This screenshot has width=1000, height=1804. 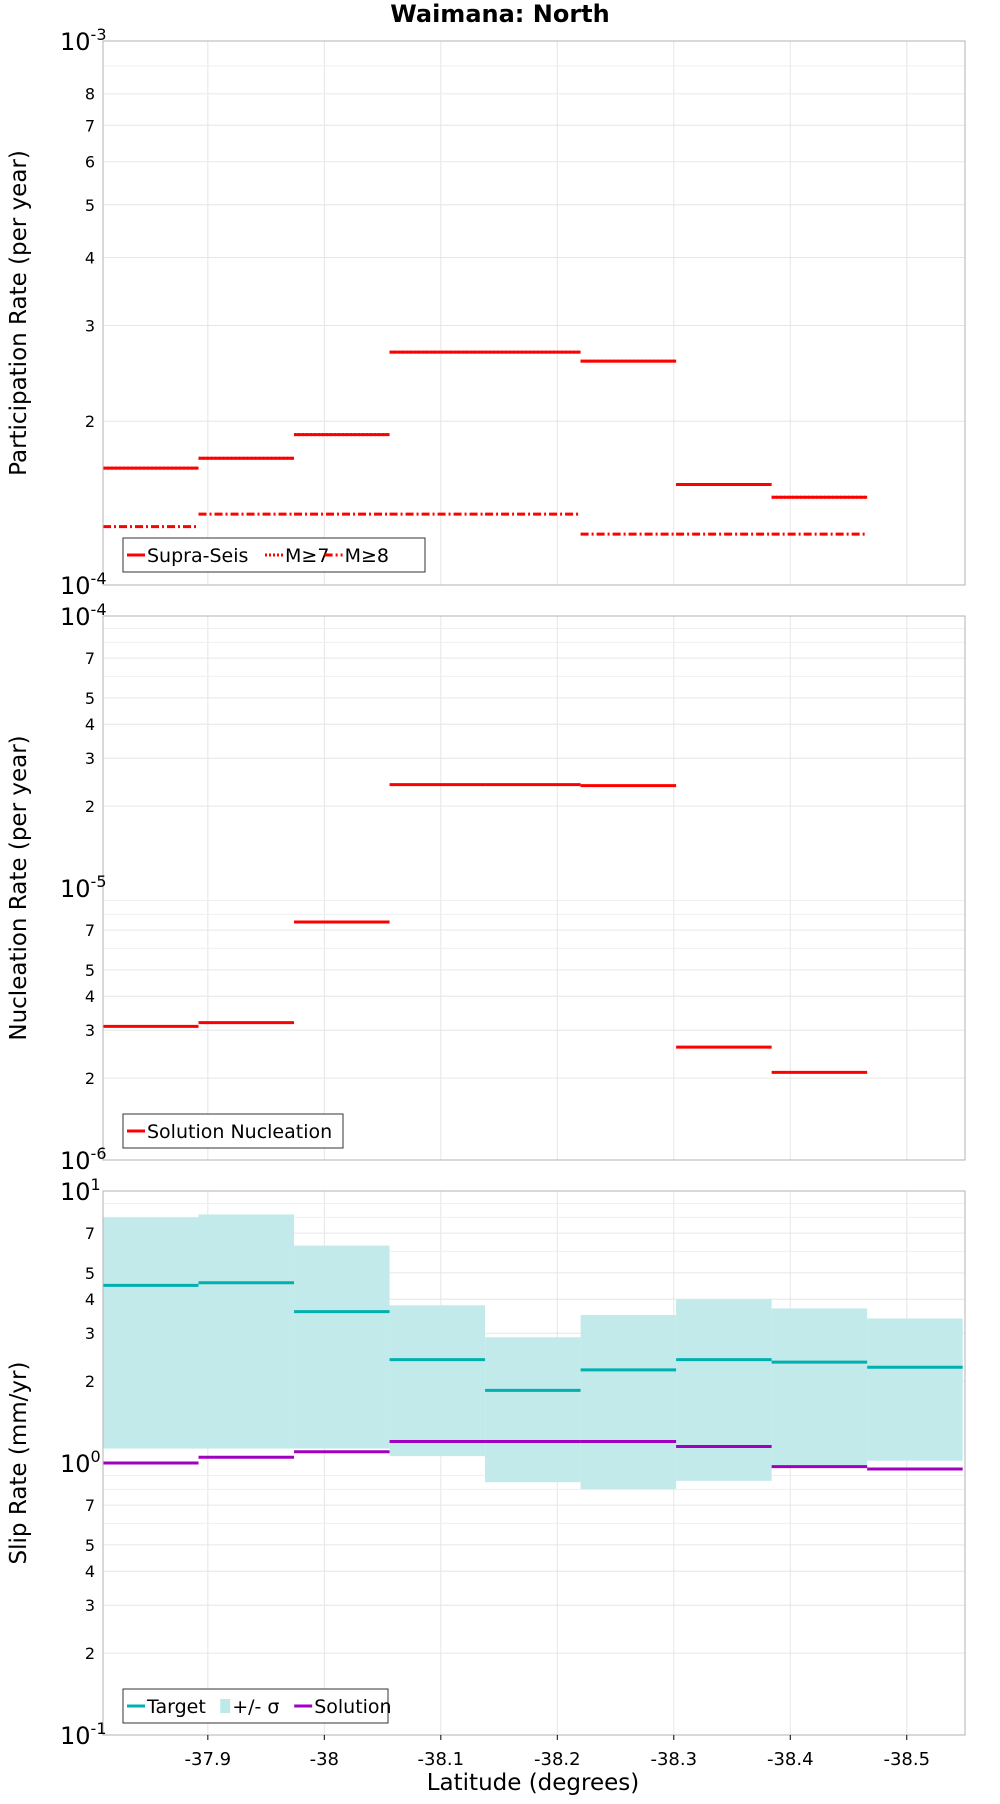 I want to click on x-tick-label: -38.4, so click(x=790, y=1759).